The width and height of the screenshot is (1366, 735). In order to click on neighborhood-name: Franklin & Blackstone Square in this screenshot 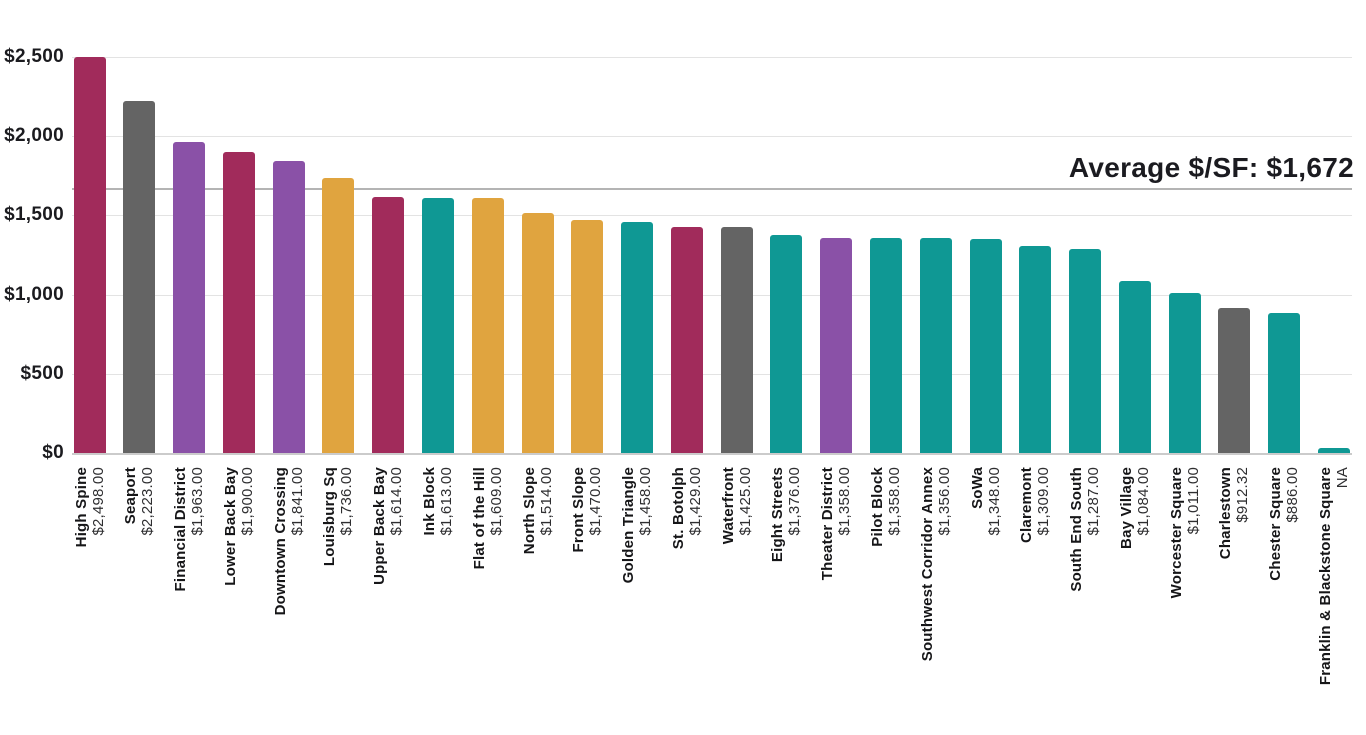, I will do `click(1325, 576)`.